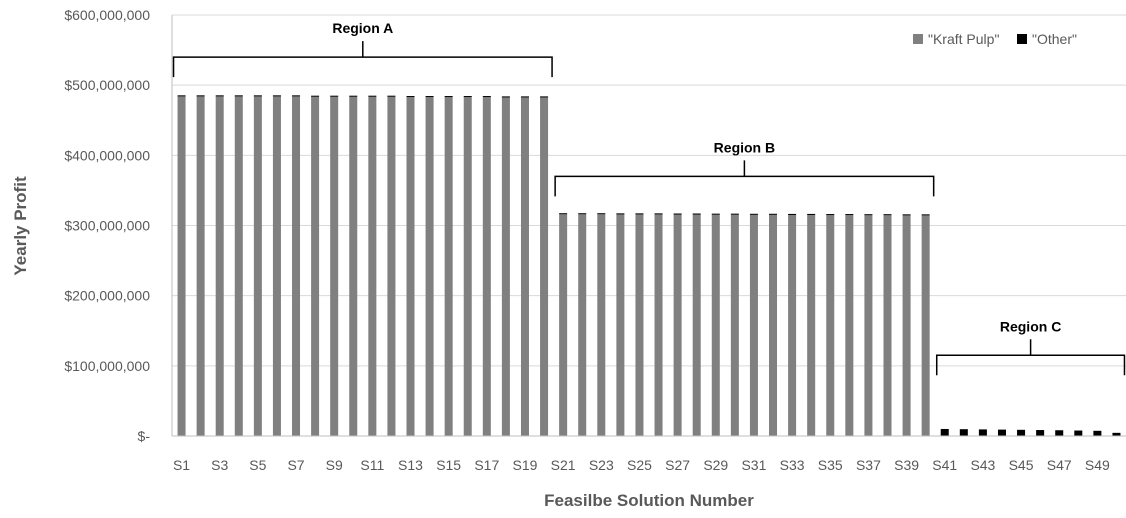 This screenshot has width=1126, height=518. What do you see at coordinates (525, 465) in the screenshot?
I see `x-tick-label: S19` at bounding box center [525, 465].